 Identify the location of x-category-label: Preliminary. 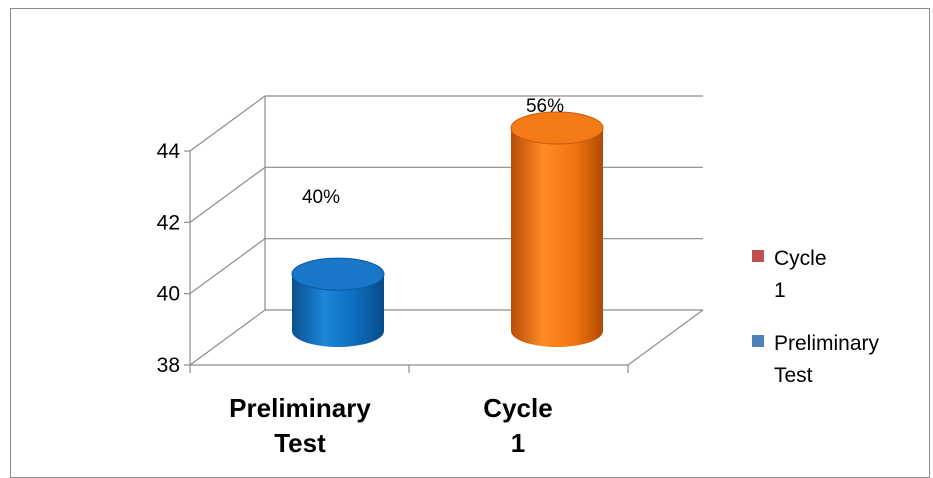
(300, 408).